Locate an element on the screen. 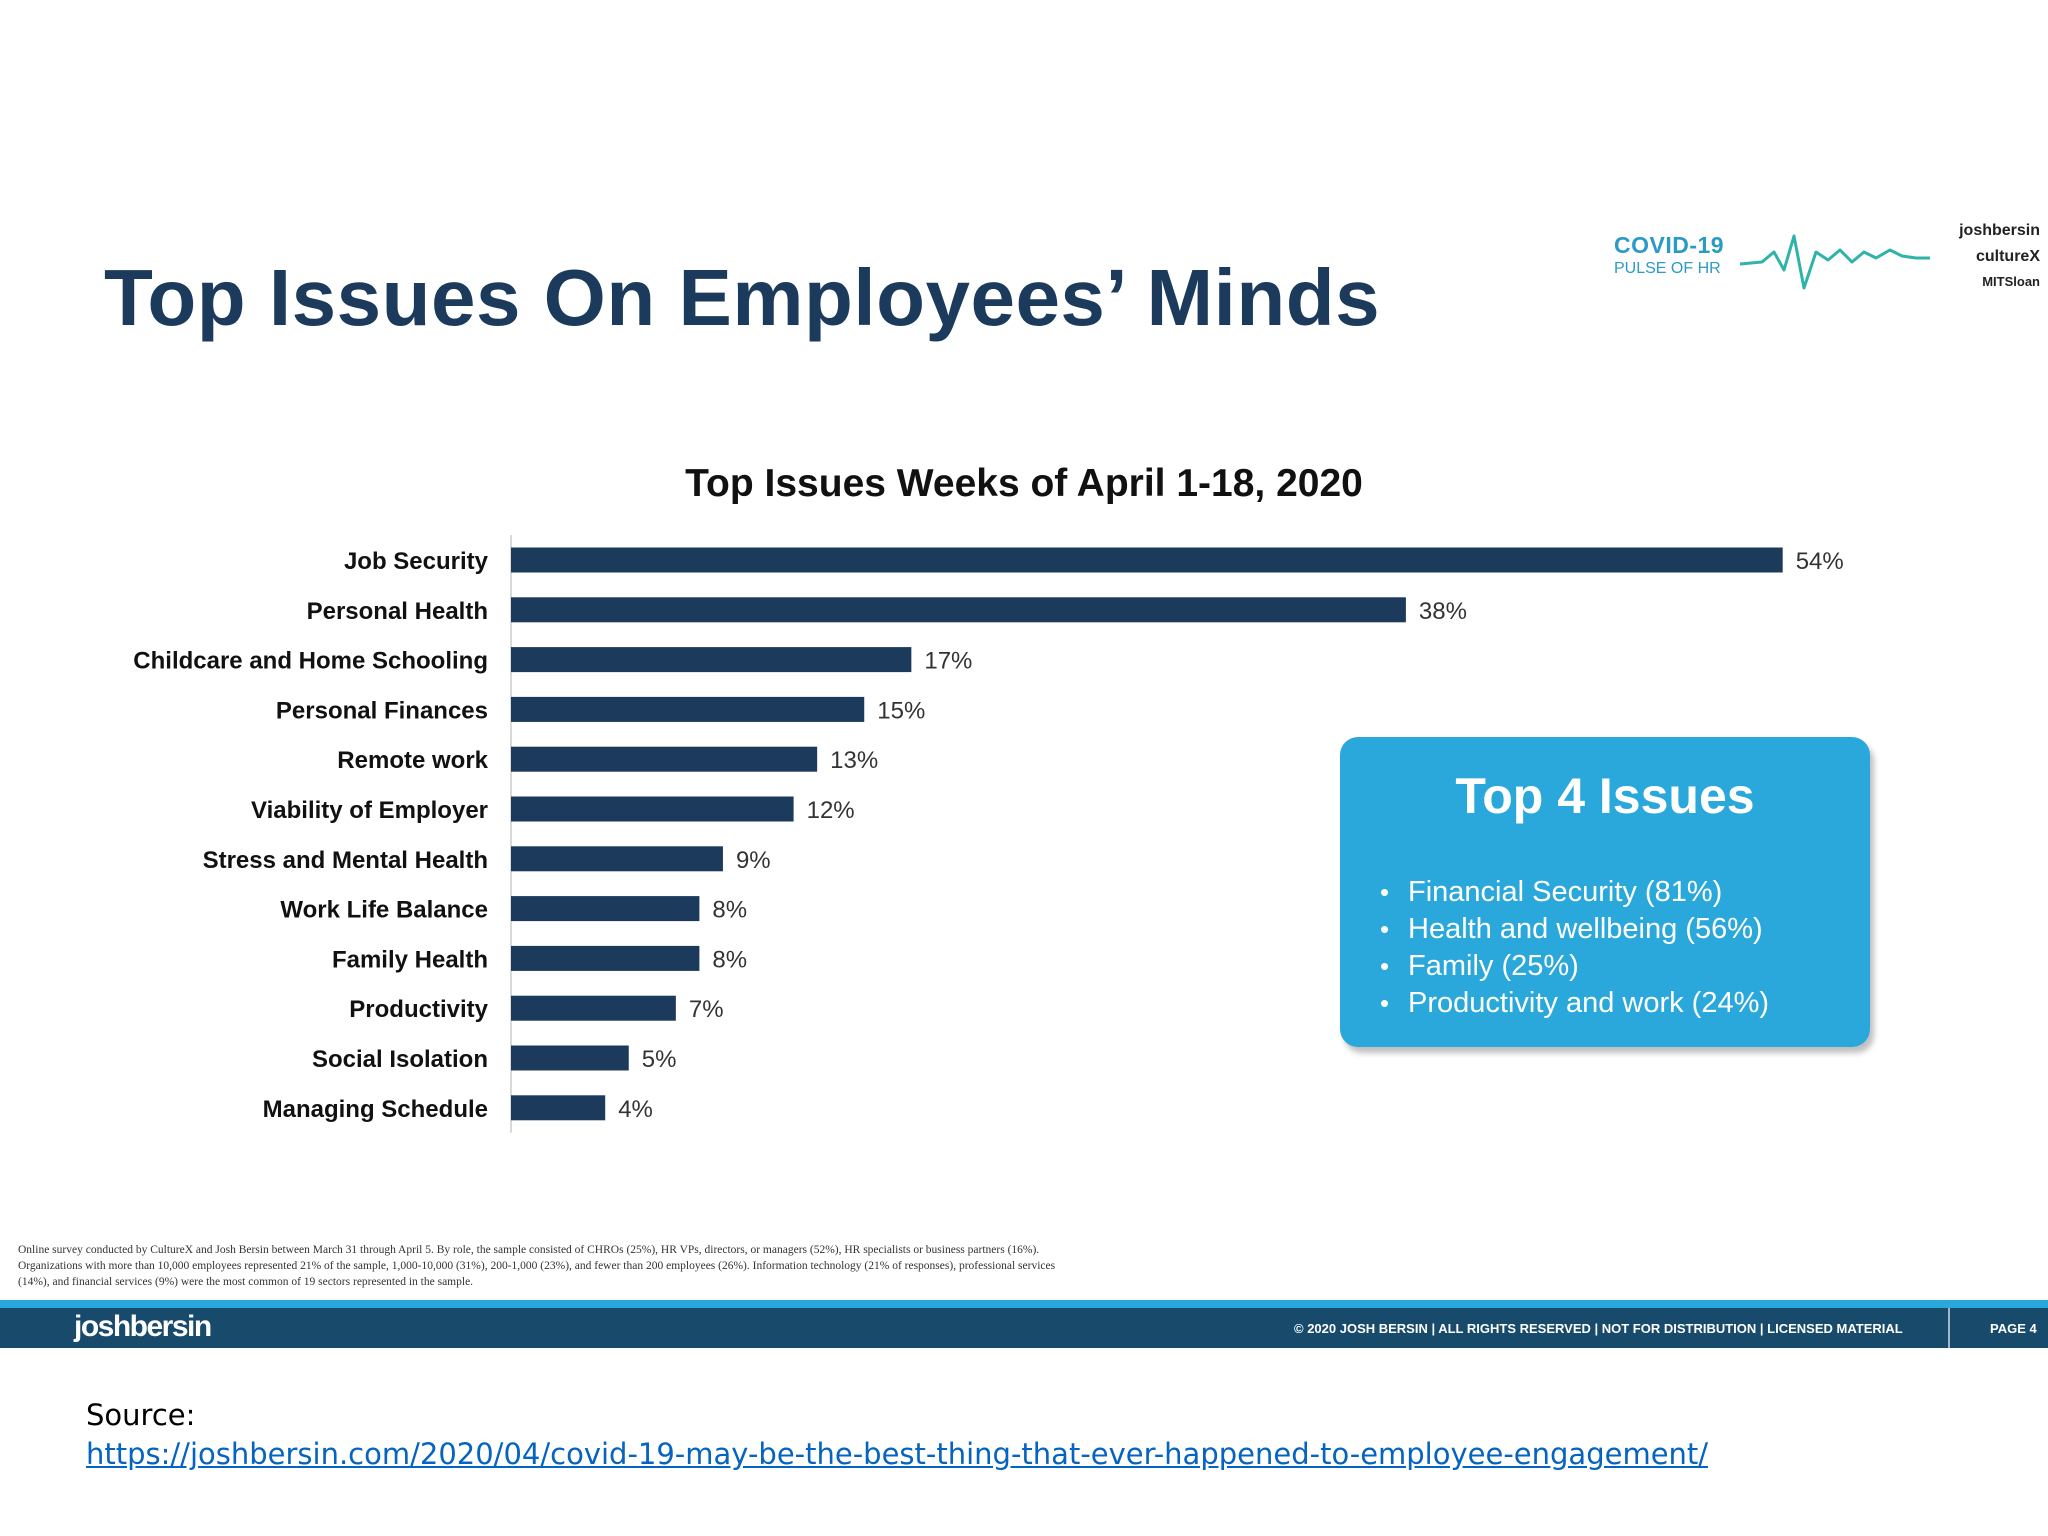 Image resolution: width=2048 pixels, height=1536 pixels. category-label: Personal Finances is located at coordinates (382, 710).